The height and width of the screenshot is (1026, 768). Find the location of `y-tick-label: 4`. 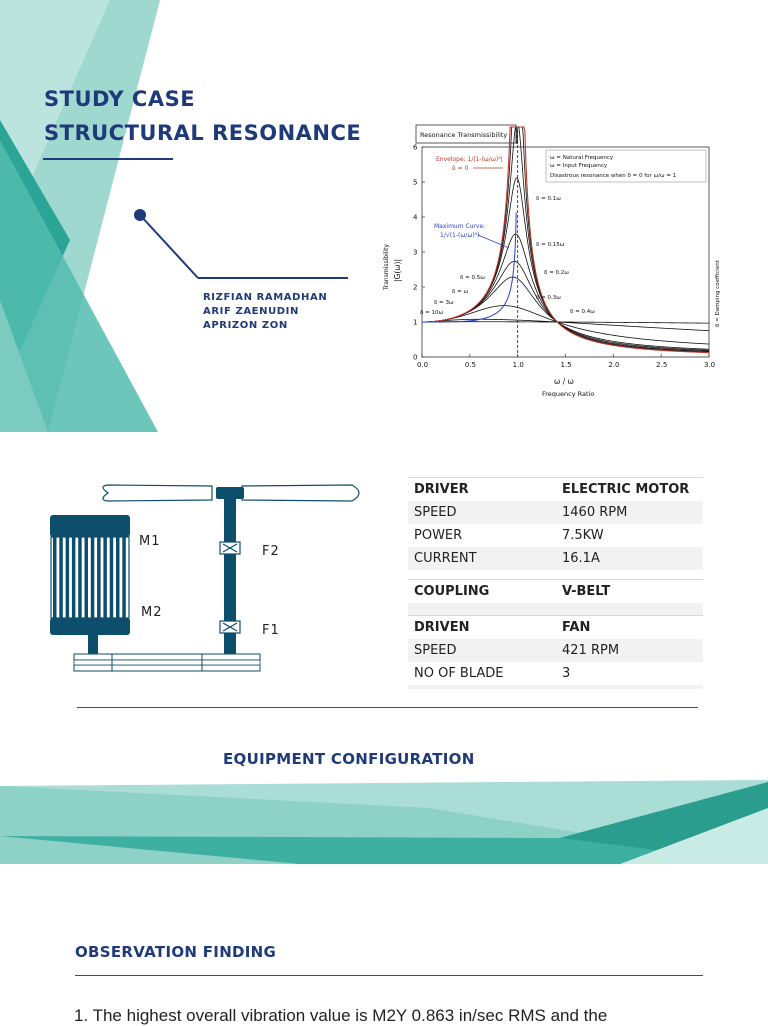

y-tick-label: 4 is located at coordinates (415, 218).